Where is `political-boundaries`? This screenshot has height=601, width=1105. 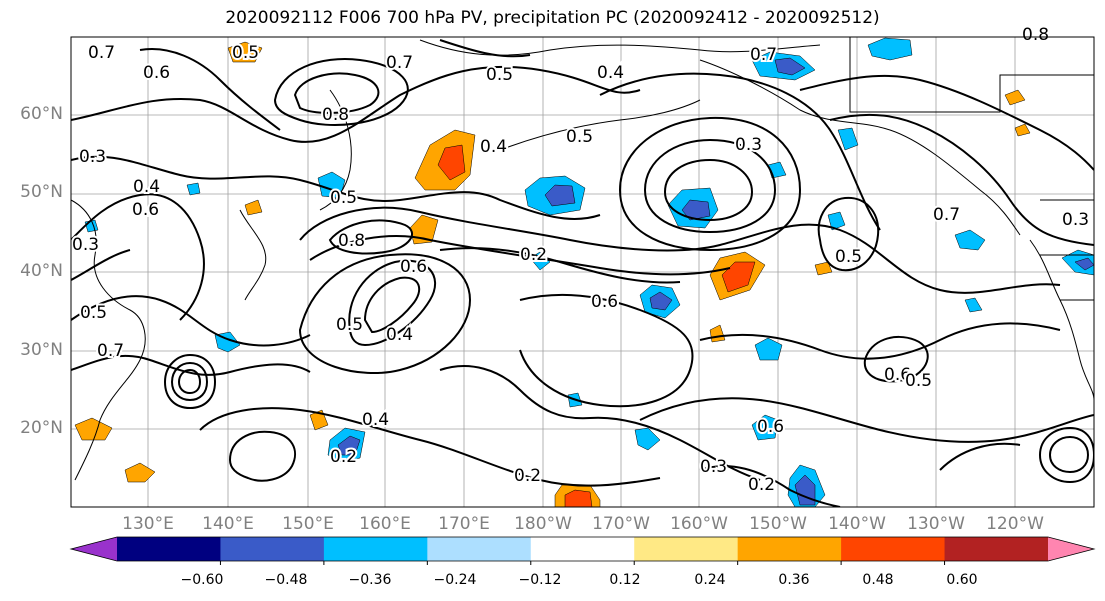 political-boundaries is located at coordinates (971, 169).